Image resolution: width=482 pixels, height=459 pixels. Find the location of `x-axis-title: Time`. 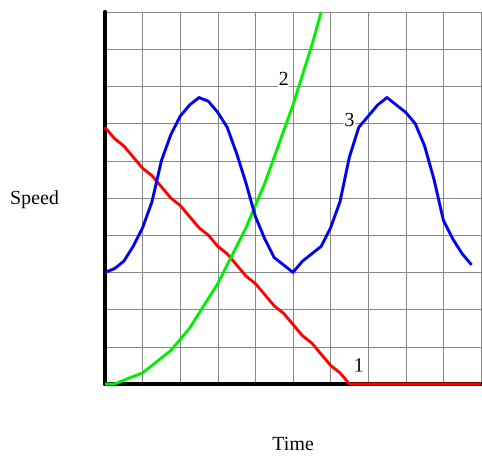

x-axis-title: Time is located at coordinates (293, 444).